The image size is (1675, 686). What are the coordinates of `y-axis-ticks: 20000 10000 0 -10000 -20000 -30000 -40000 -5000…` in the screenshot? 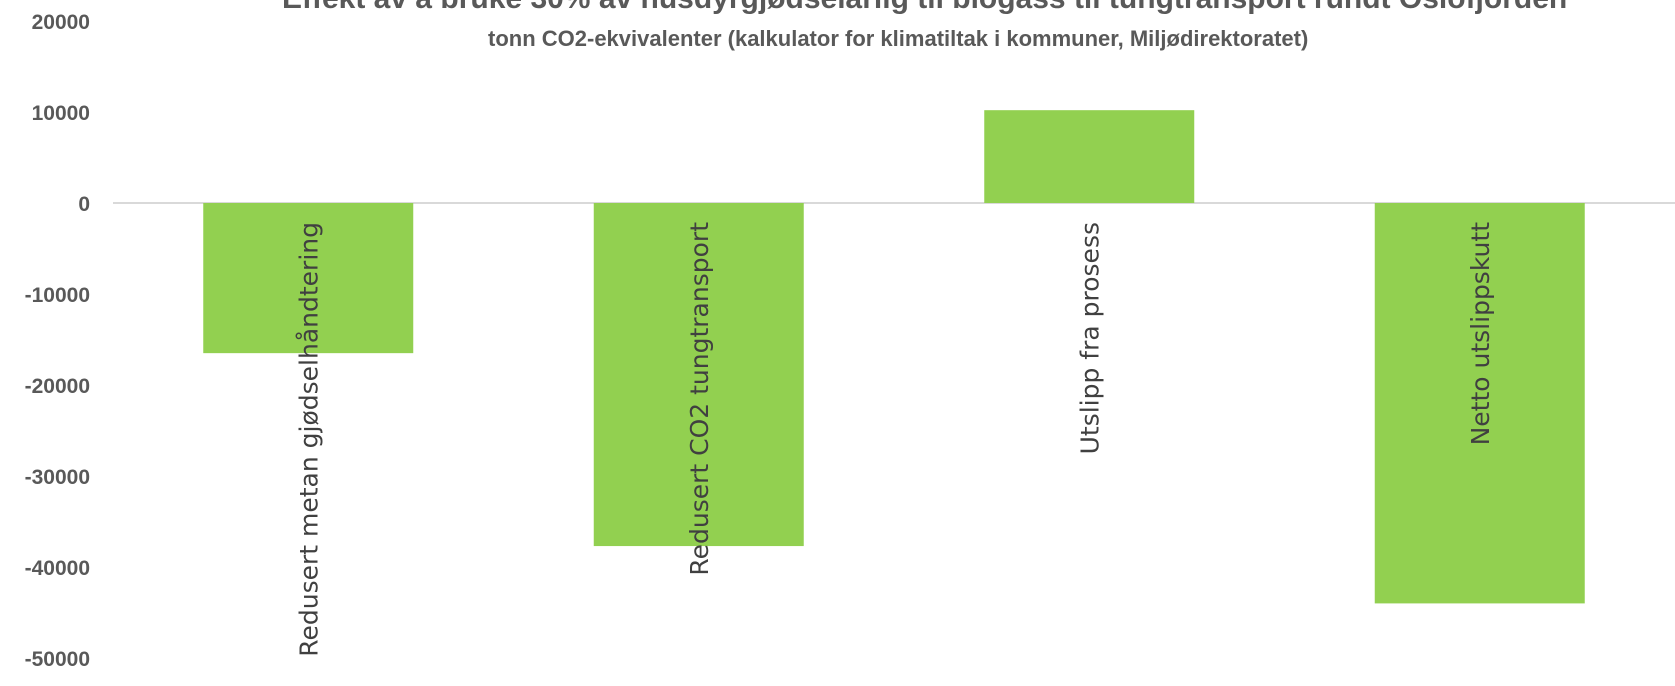 It's located at (57, 341).